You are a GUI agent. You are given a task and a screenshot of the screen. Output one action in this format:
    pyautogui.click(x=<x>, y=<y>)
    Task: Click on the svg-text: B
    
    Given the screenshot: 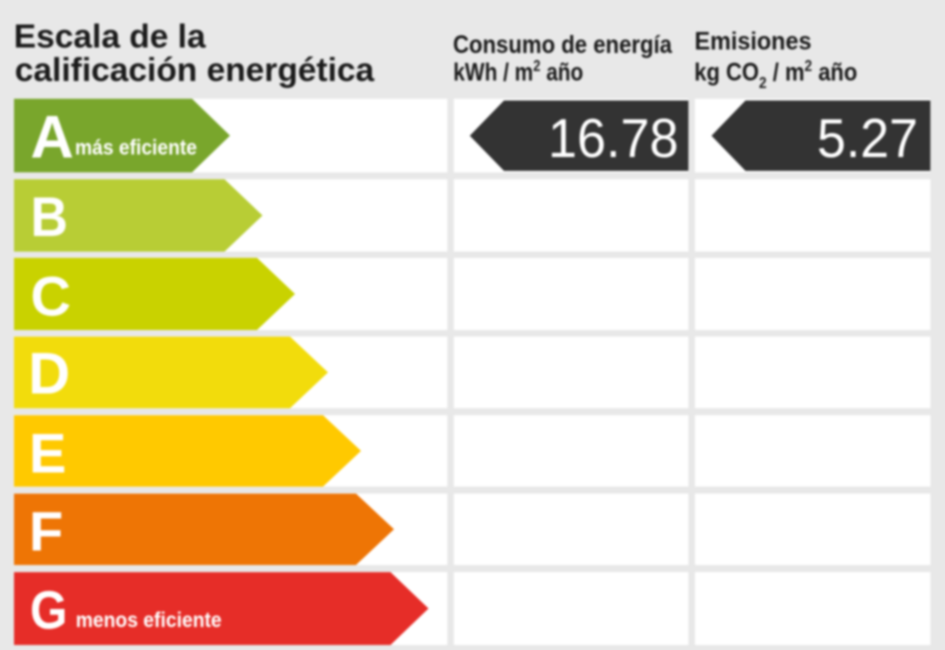 What is the action you would take?
    pyautogui.click(x=50, y=216)
    